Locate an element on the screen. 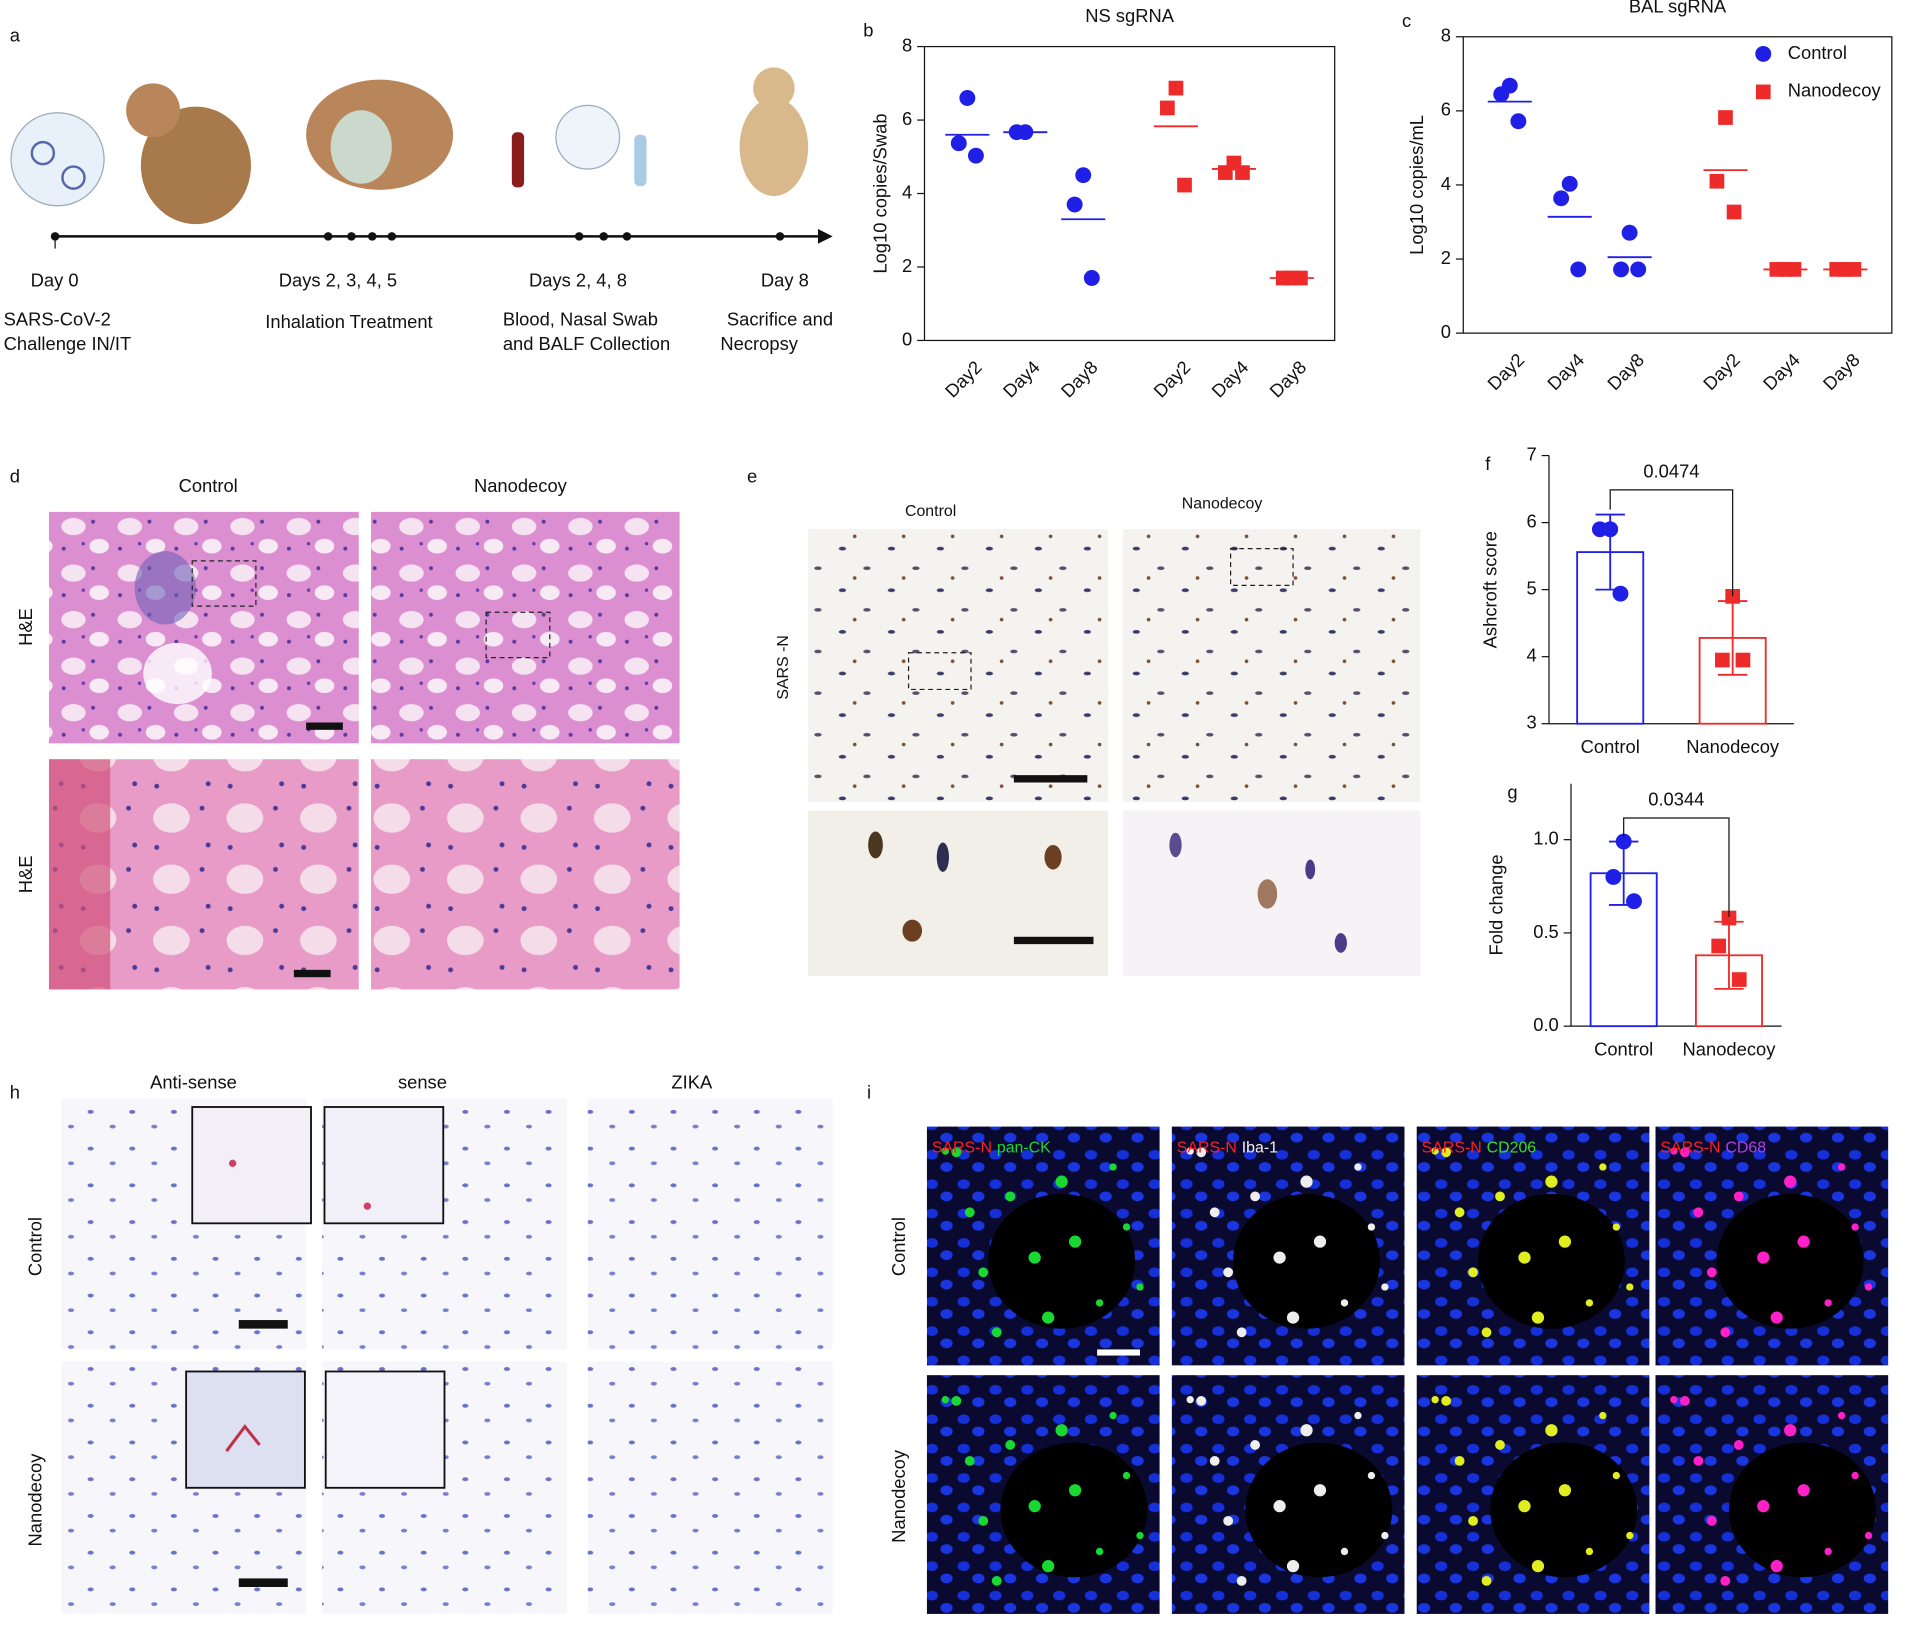 Image resolution: width=1920 pixels, height=1625 pixels. stain-label: SARS-N CD206 is located at coordinates (1479, 1148).